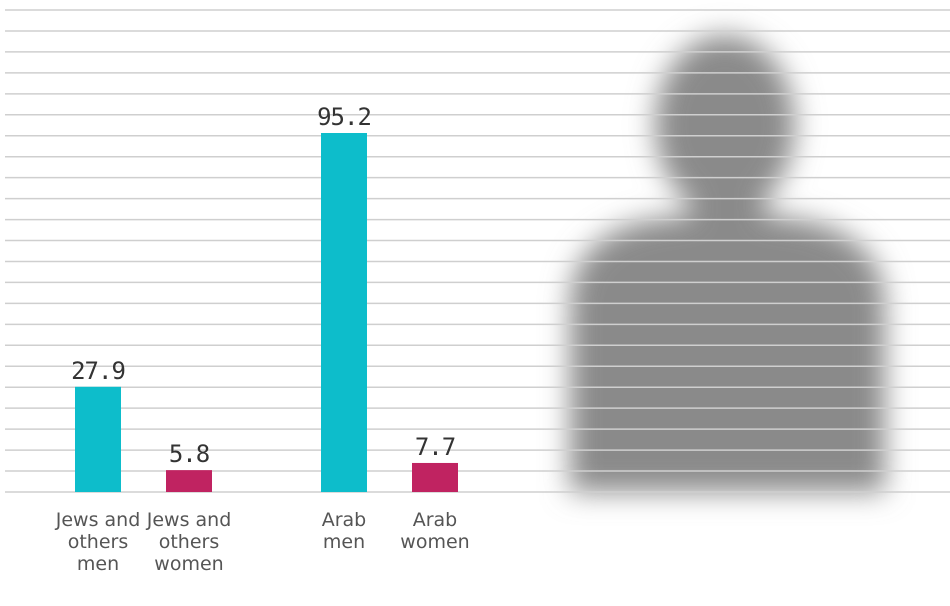 The width and height of the screenshot is (950, 606). Describe the element at coordinates (98, 542) in the screenshot. I see `category-label: Jews and others men` at that location.